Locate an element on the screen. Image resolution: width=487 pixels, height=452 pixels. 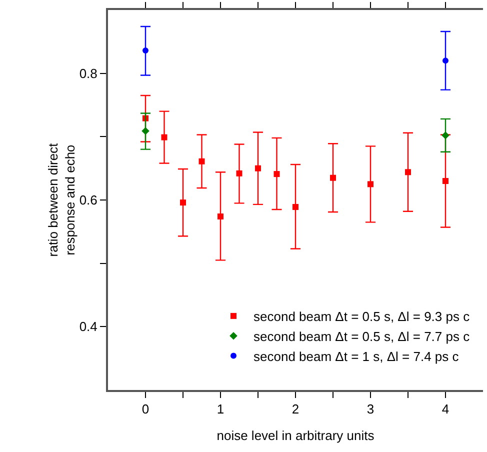
x-tick-label: 3 is located at coordinates (370, 409).